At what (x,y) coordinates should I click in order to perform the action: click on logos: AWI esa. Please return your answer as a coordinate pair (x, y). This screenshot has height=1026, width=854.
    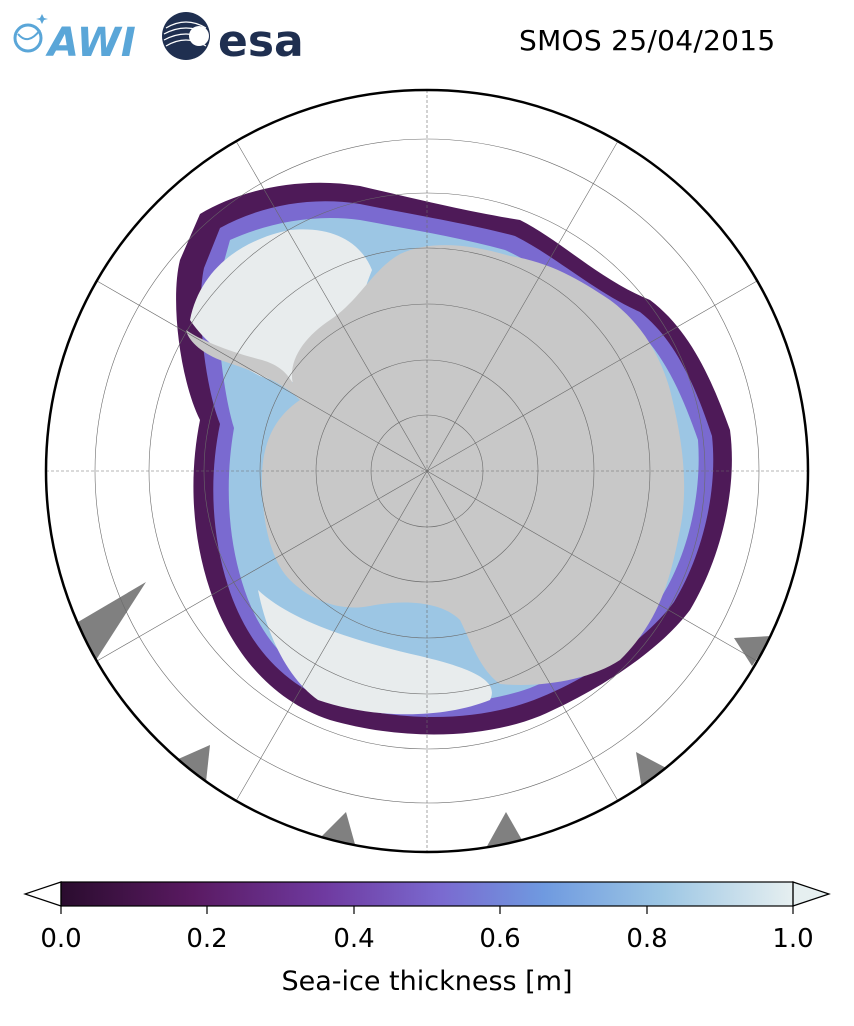
    Looking at the image, I should click on (156, 38).